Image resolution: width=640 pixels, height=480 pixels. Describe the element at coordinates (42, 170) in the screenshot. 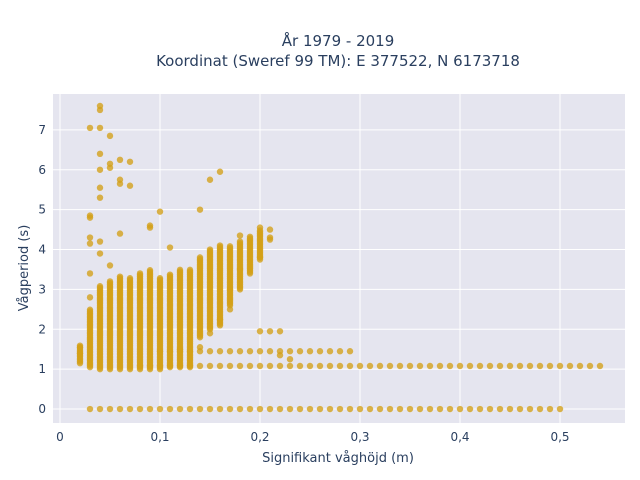

I see `y-tick-label: 6` at that location.